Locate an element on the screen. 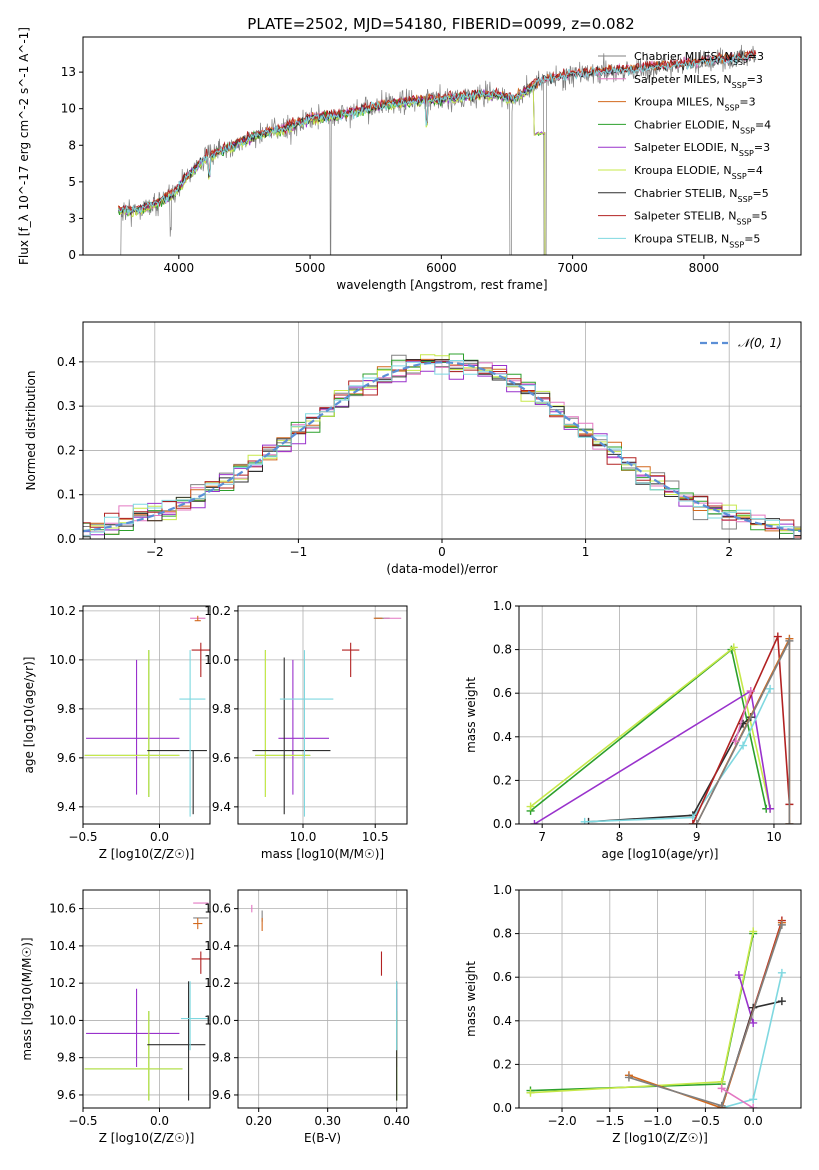 The image size is (819, 1170). histograms is located at coordinates (442, 446).